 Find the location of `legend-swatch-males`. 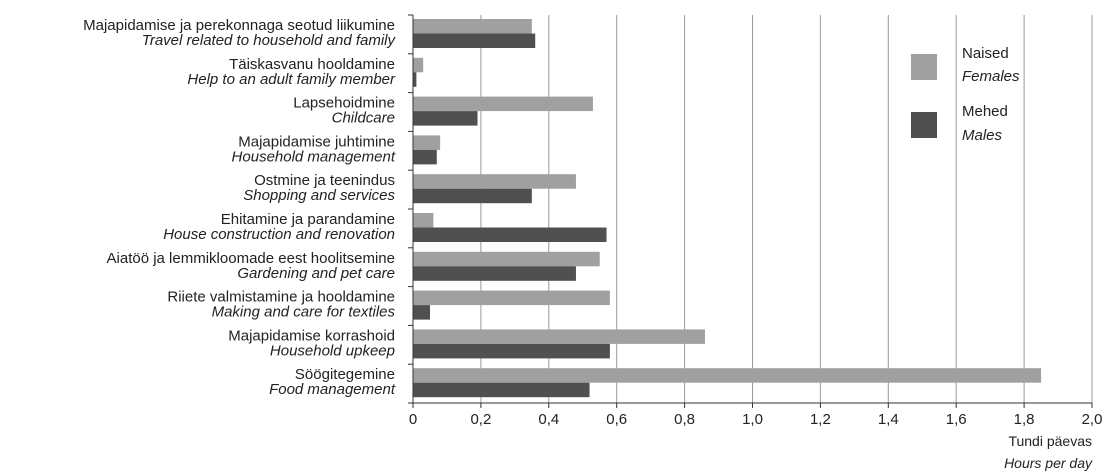

legend-swatch-males is located at coordinates (924, 125).